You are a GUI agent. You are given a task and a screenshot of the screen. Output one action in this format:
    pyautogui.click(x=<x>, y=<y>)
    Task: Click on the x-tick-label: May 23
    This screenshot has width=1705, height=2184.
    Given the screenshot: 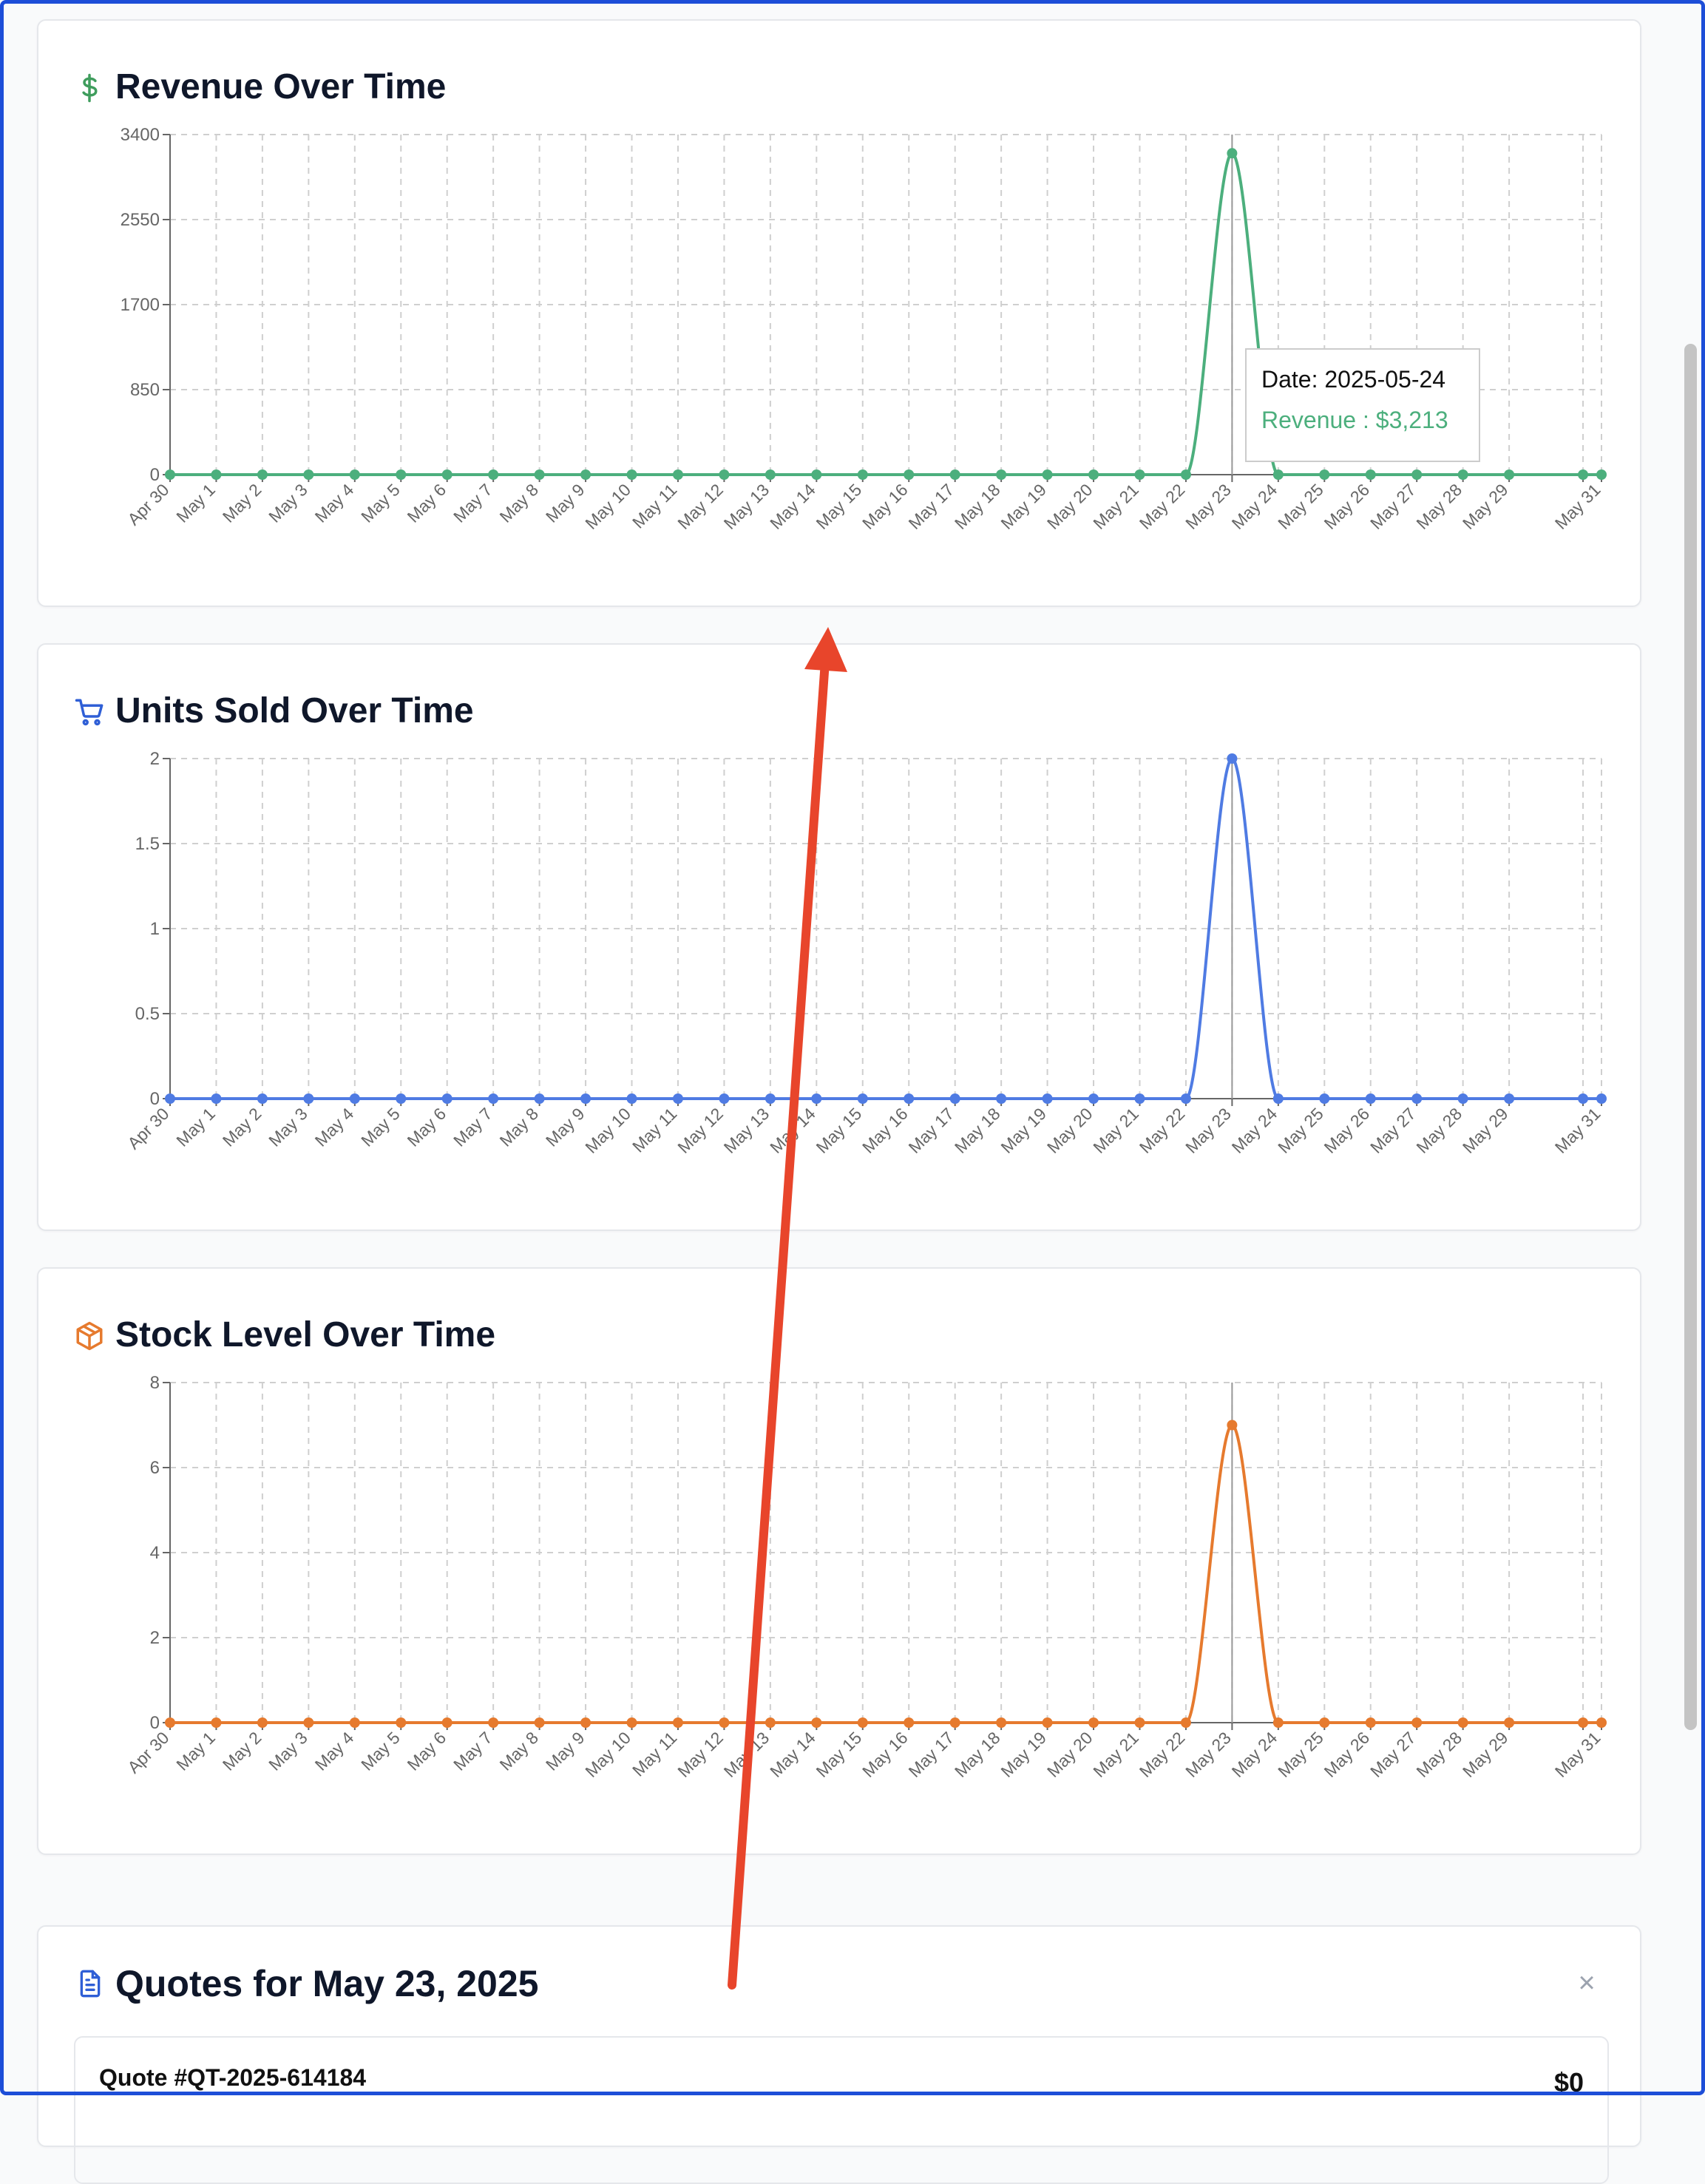 What is the action you would take?
    pyautogui.click(x=1208, y=1130)
    